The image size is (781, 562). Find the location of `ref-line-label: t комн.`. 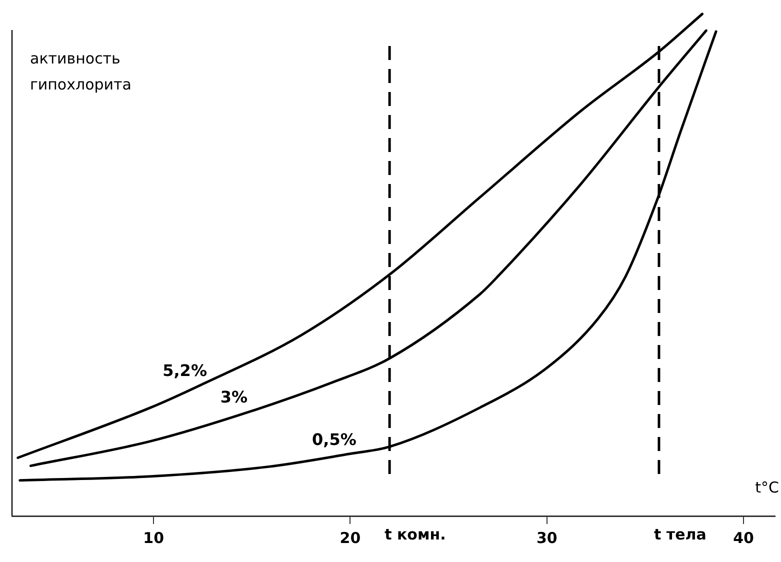

ref-line-label: t комн. is located at coordinates (415, 534).